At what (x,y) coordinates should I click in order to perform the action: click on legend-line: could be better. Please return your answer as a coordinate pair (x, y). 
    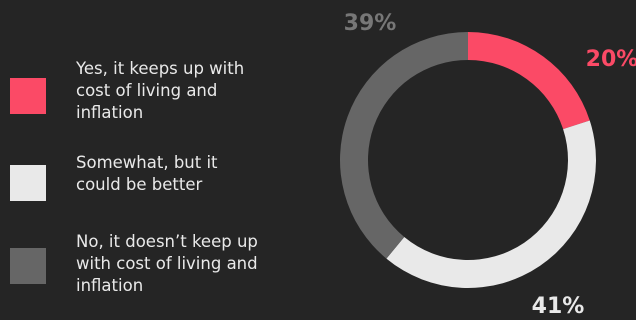
    Looking at the image, I should click on (139, 184).